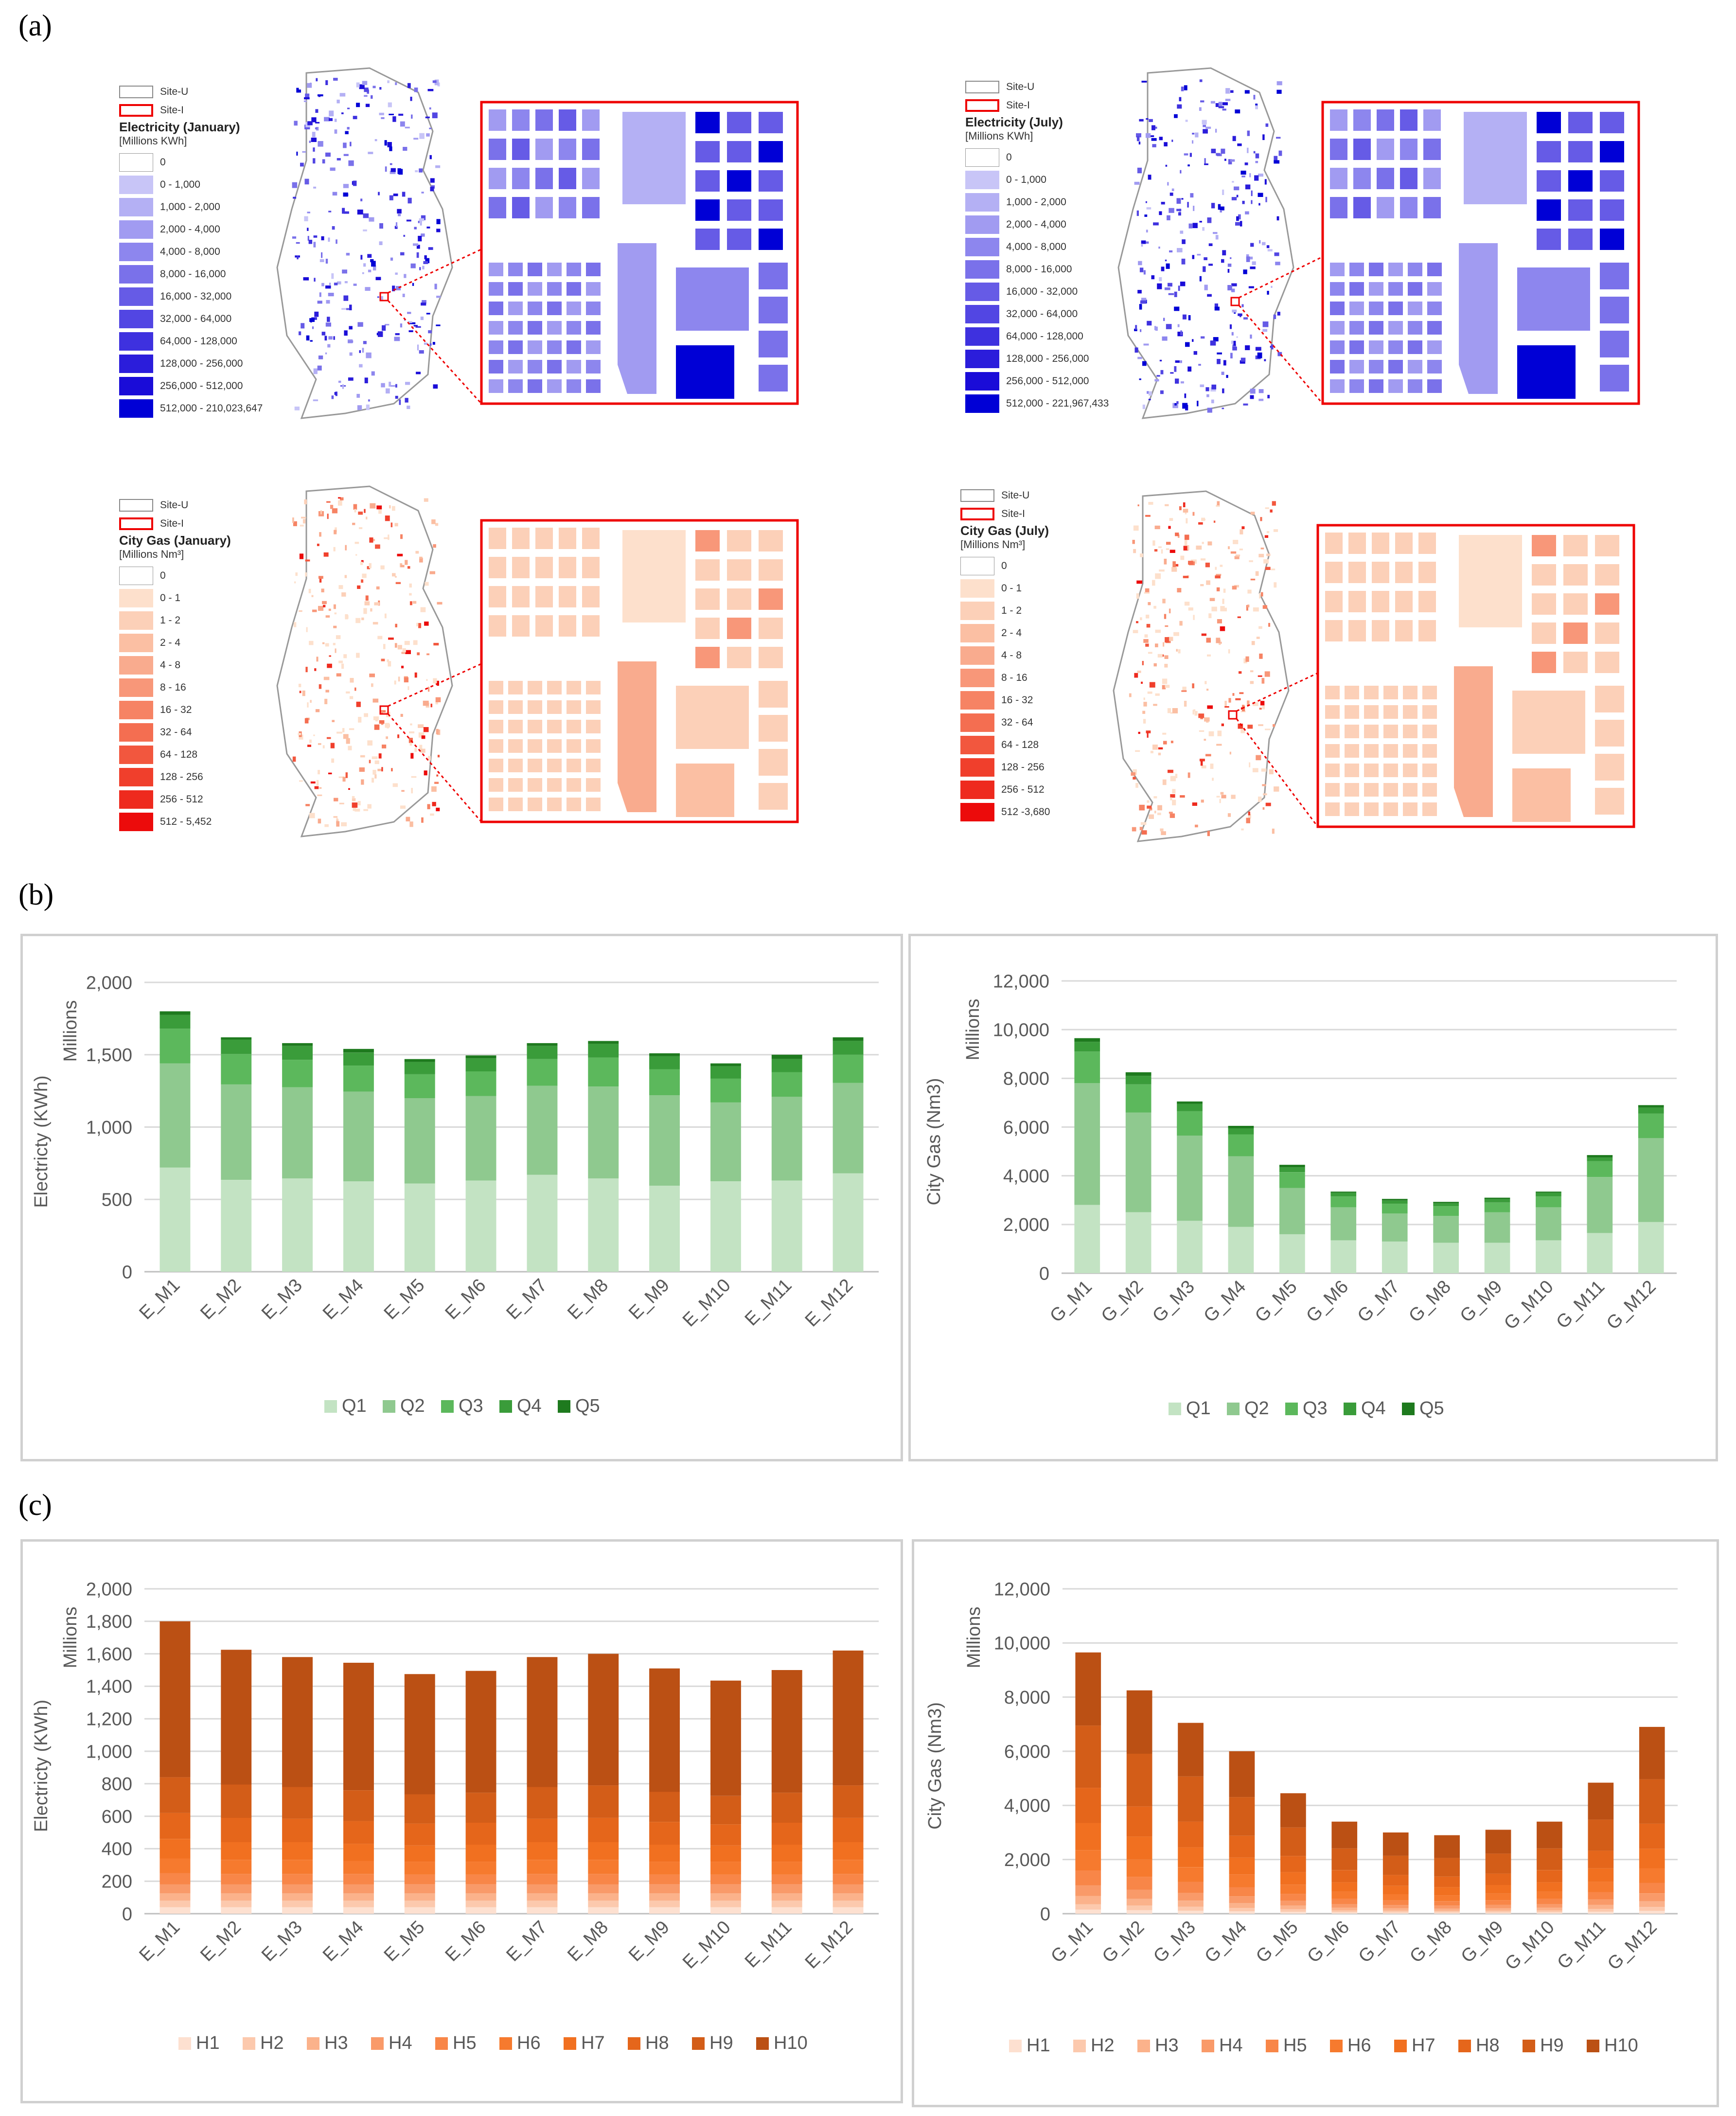  Describe the element at coordinates (787, 1808) in the screenshot. I see `bar-segment-h9` at that location.